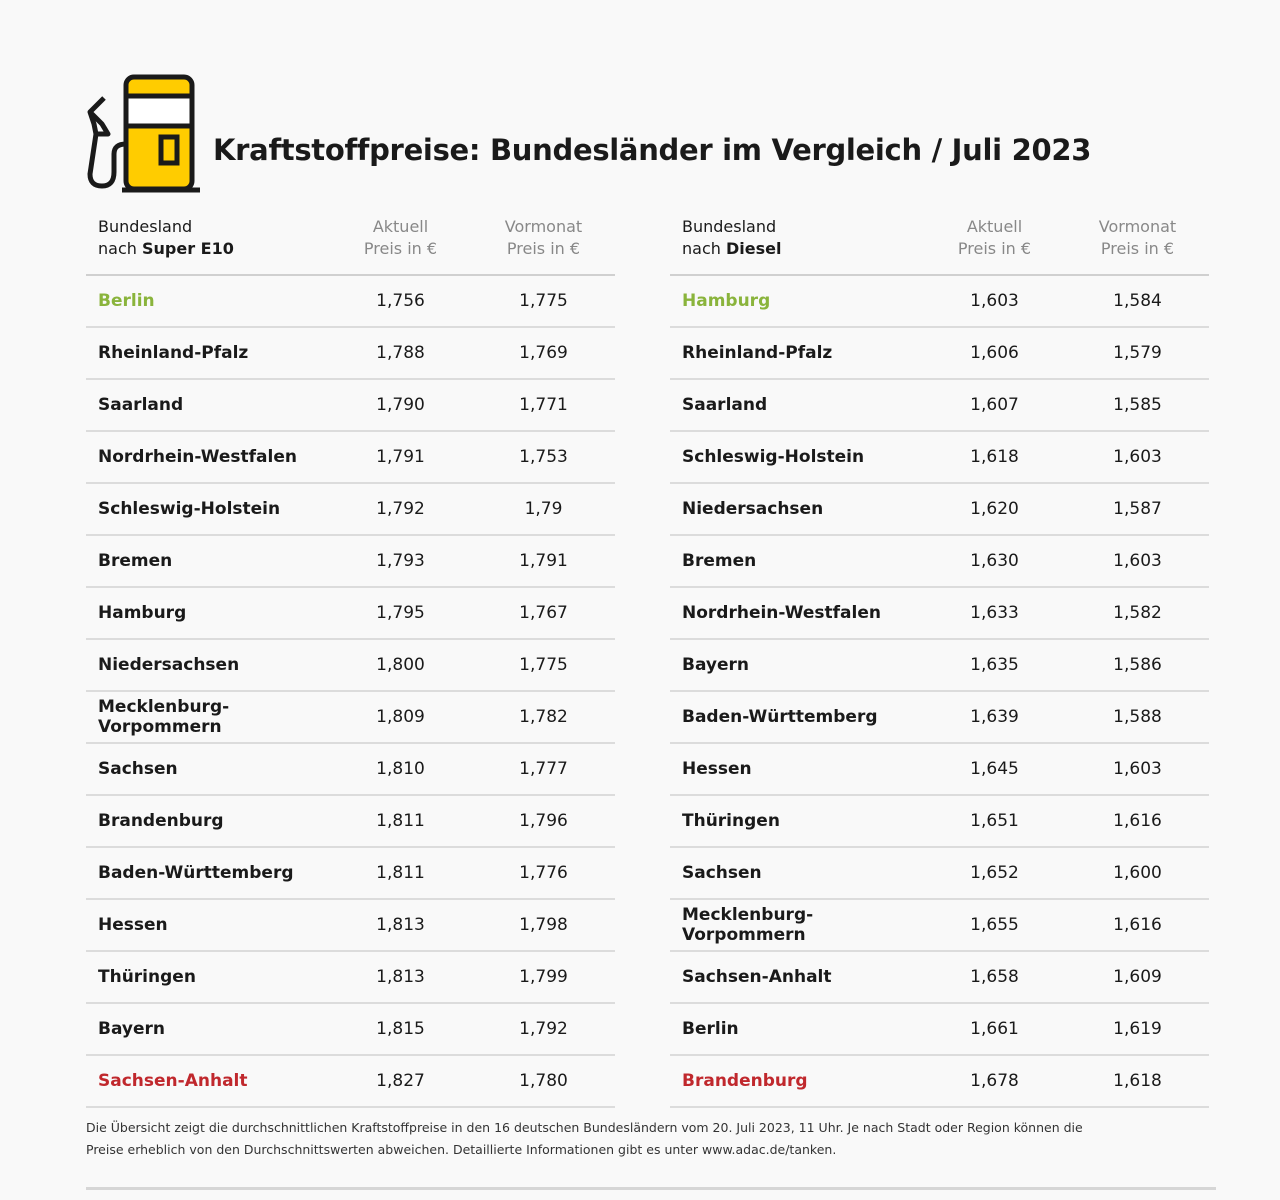 The image size is (1280, 1200). I want to click on previous-price: 1,782, so click(543, 717).